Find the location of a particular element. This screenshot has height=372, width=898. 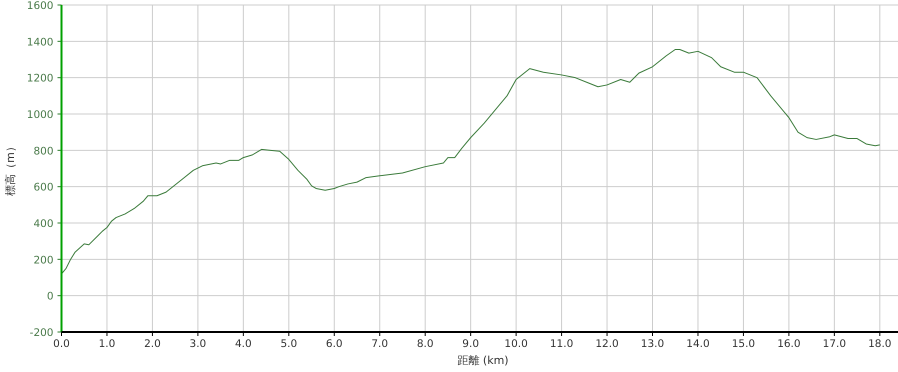

x-tick-label: 5.0 is located at coordinates (289, 344).